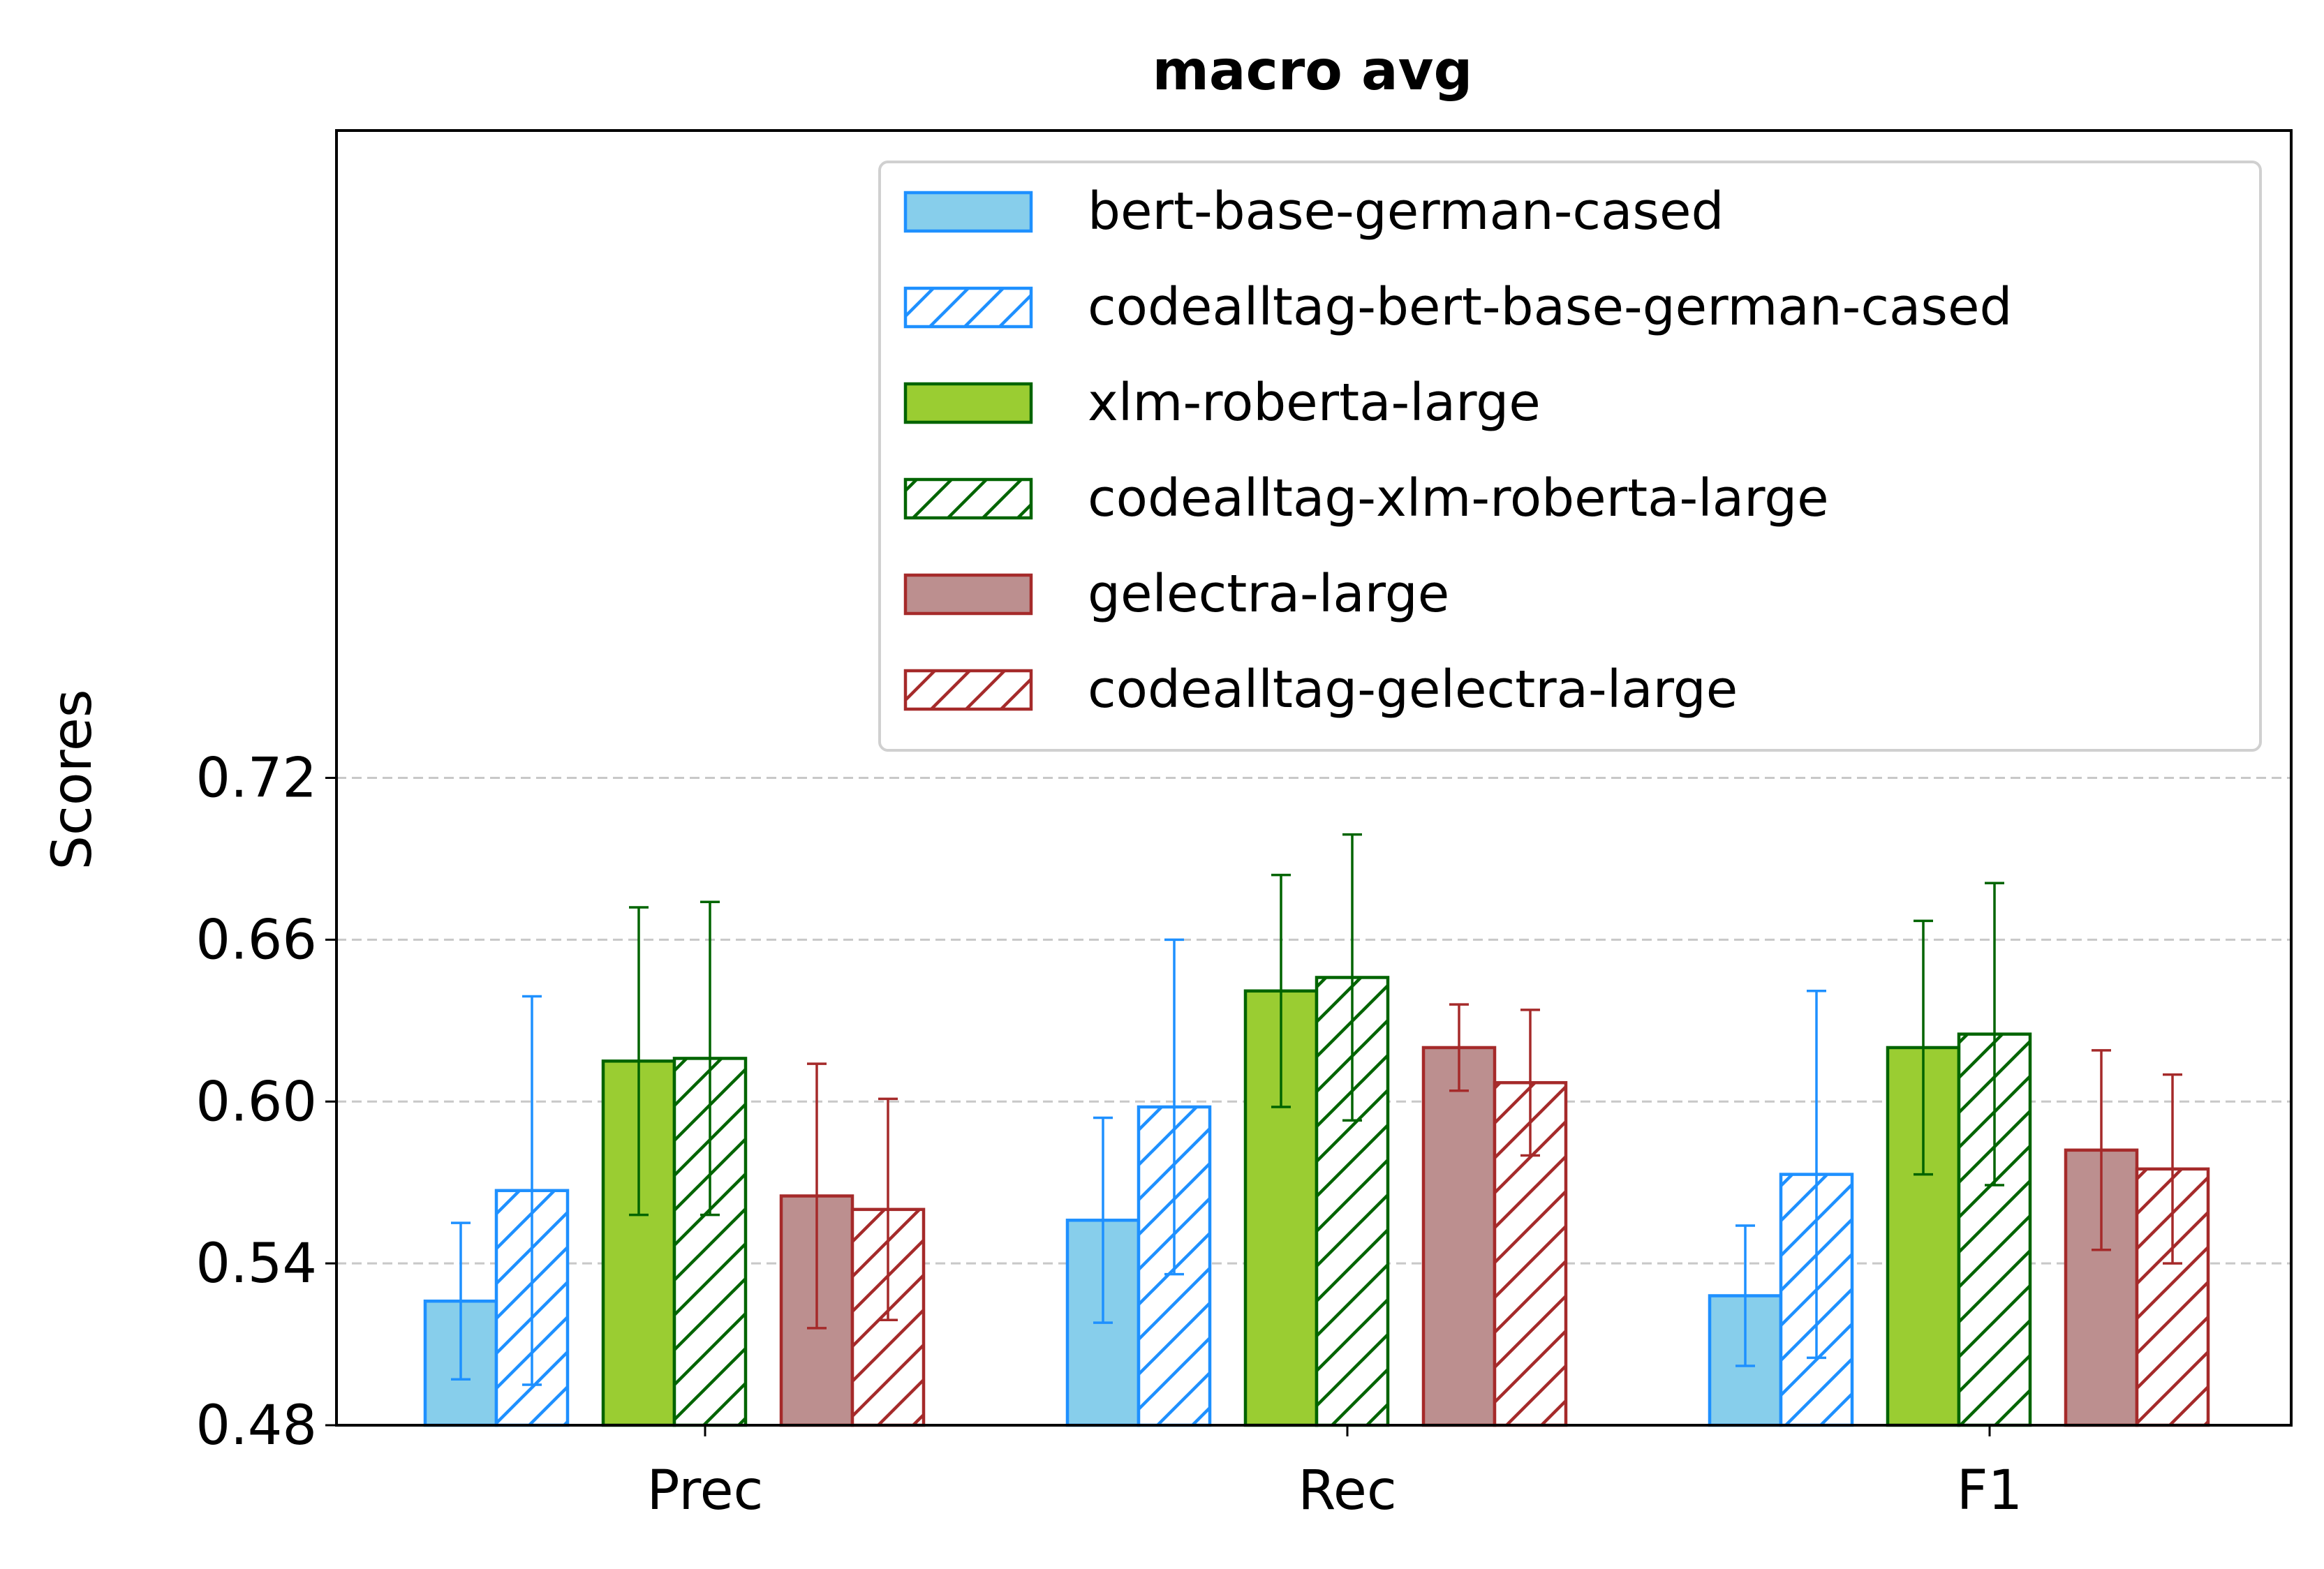 The image size is (2324, 1569). I want to click on x-tick-label: F1, so click(1990, 1490).